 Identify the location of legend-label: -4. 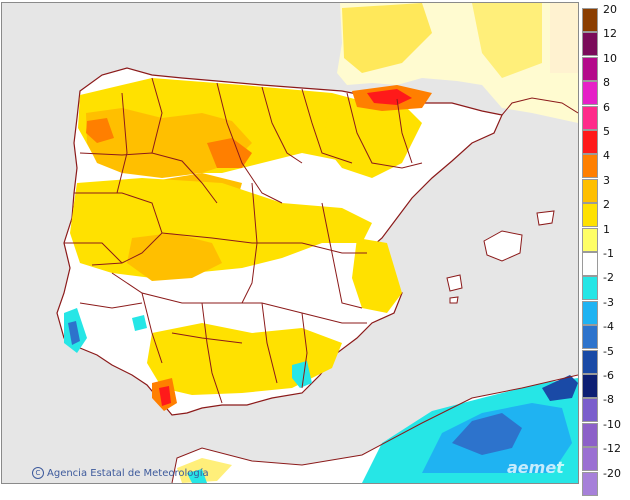
(608, 327).